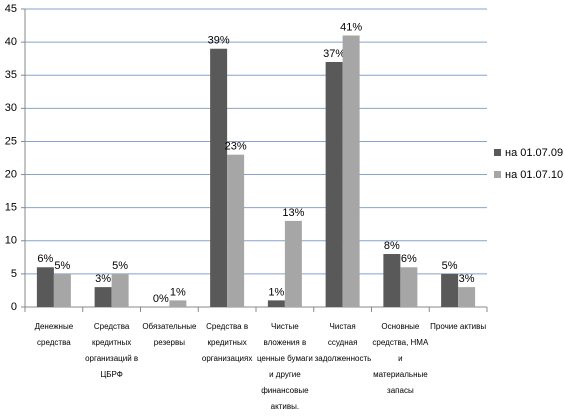  Describe the element at coordinates (458, 326) in the screenshot. I see `x-tick-label: Прочие активы` at that location.